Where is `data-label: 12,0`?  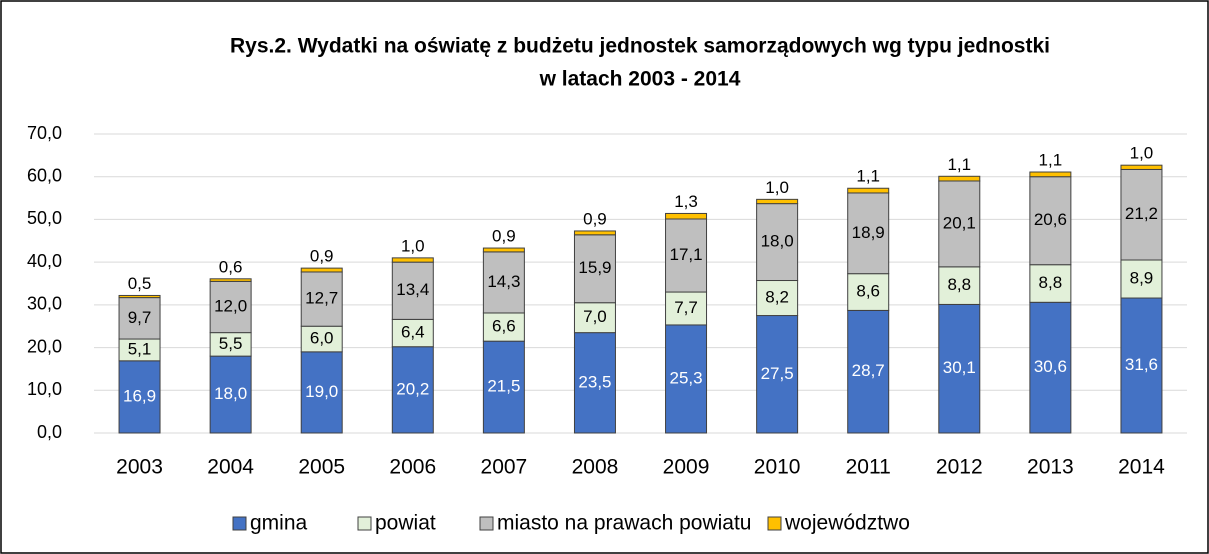
data-label: 12,0 is located at coordinates (230, 305).